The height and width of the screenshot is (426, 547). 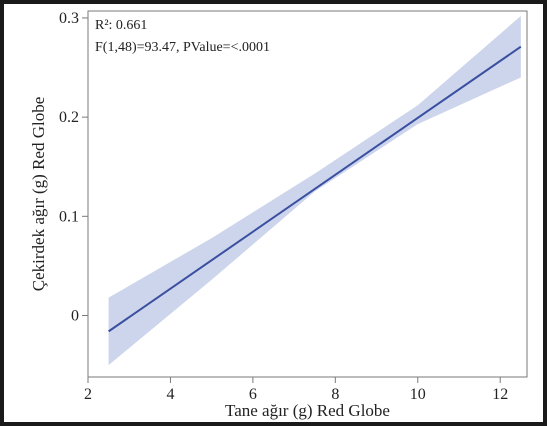 I want to click on y-axis-title: Çekirdek ağır (g) Red Globe, so click(x=38, y=194).